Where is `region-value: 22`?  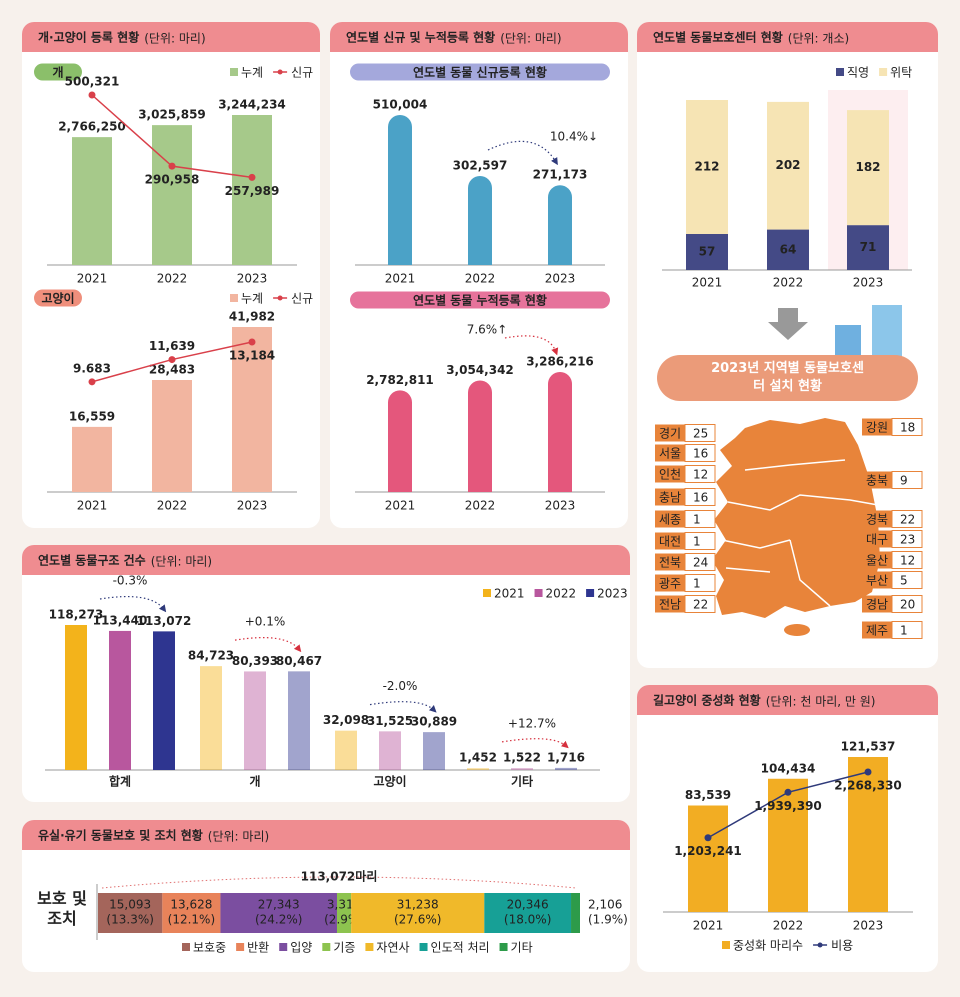
region-value: 22 is located at coordinates (907, 520).